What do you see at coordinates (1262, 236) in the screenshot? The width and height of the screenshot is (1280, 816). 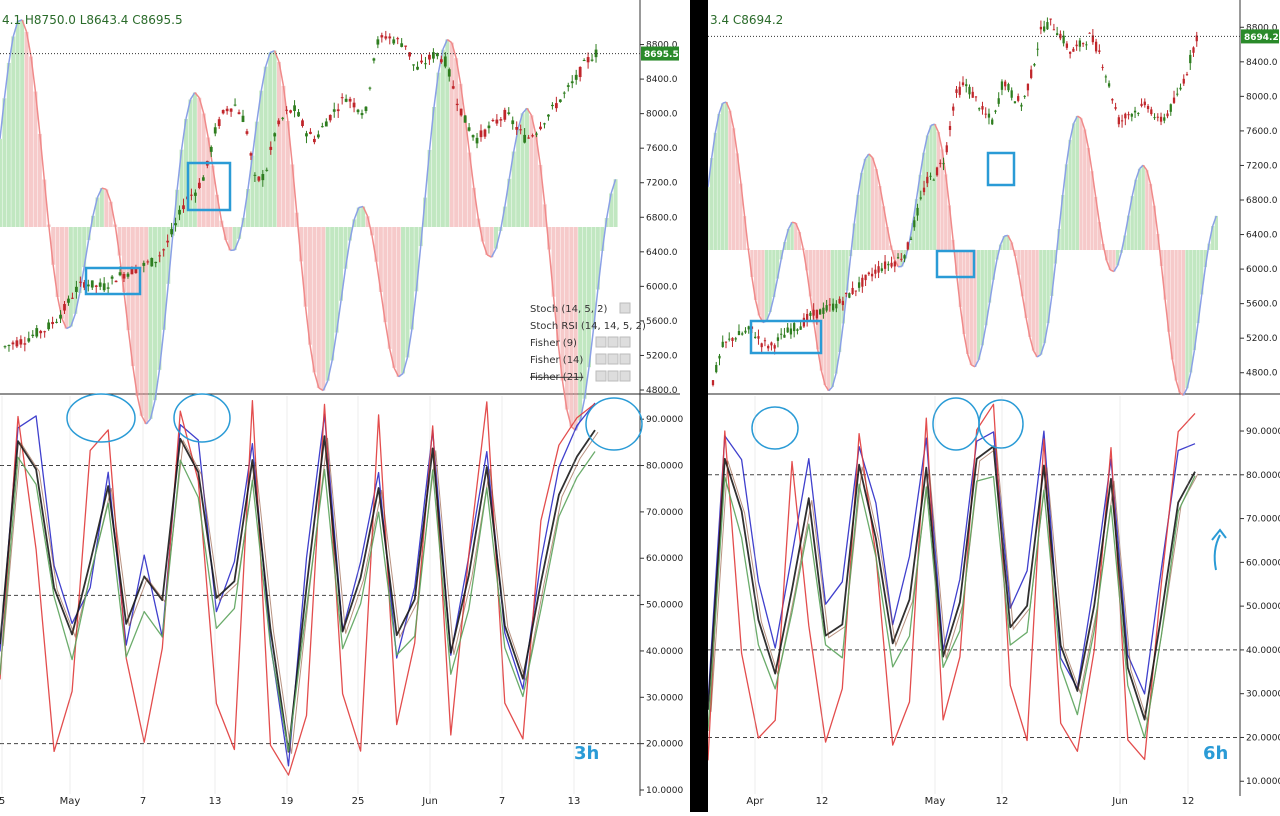 I see `price-tick-label: 6400.0` at bounding box center [1262, 236].